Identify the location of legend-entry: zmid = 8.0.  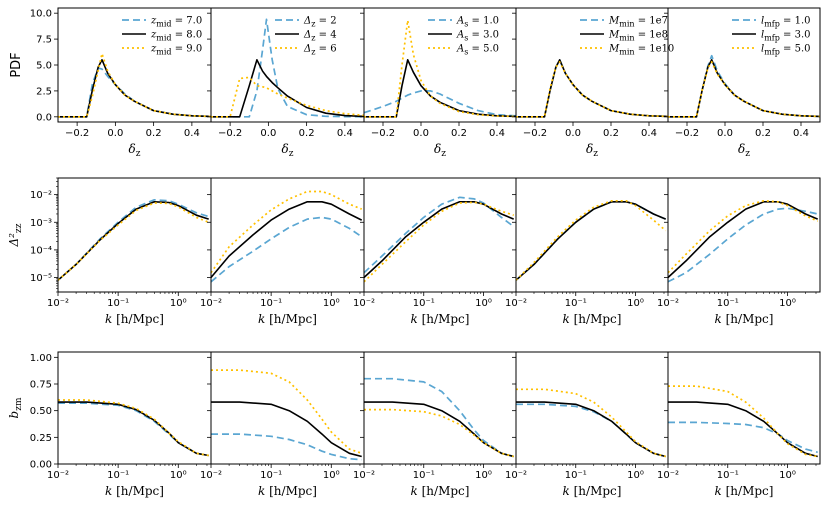
(176, 36).